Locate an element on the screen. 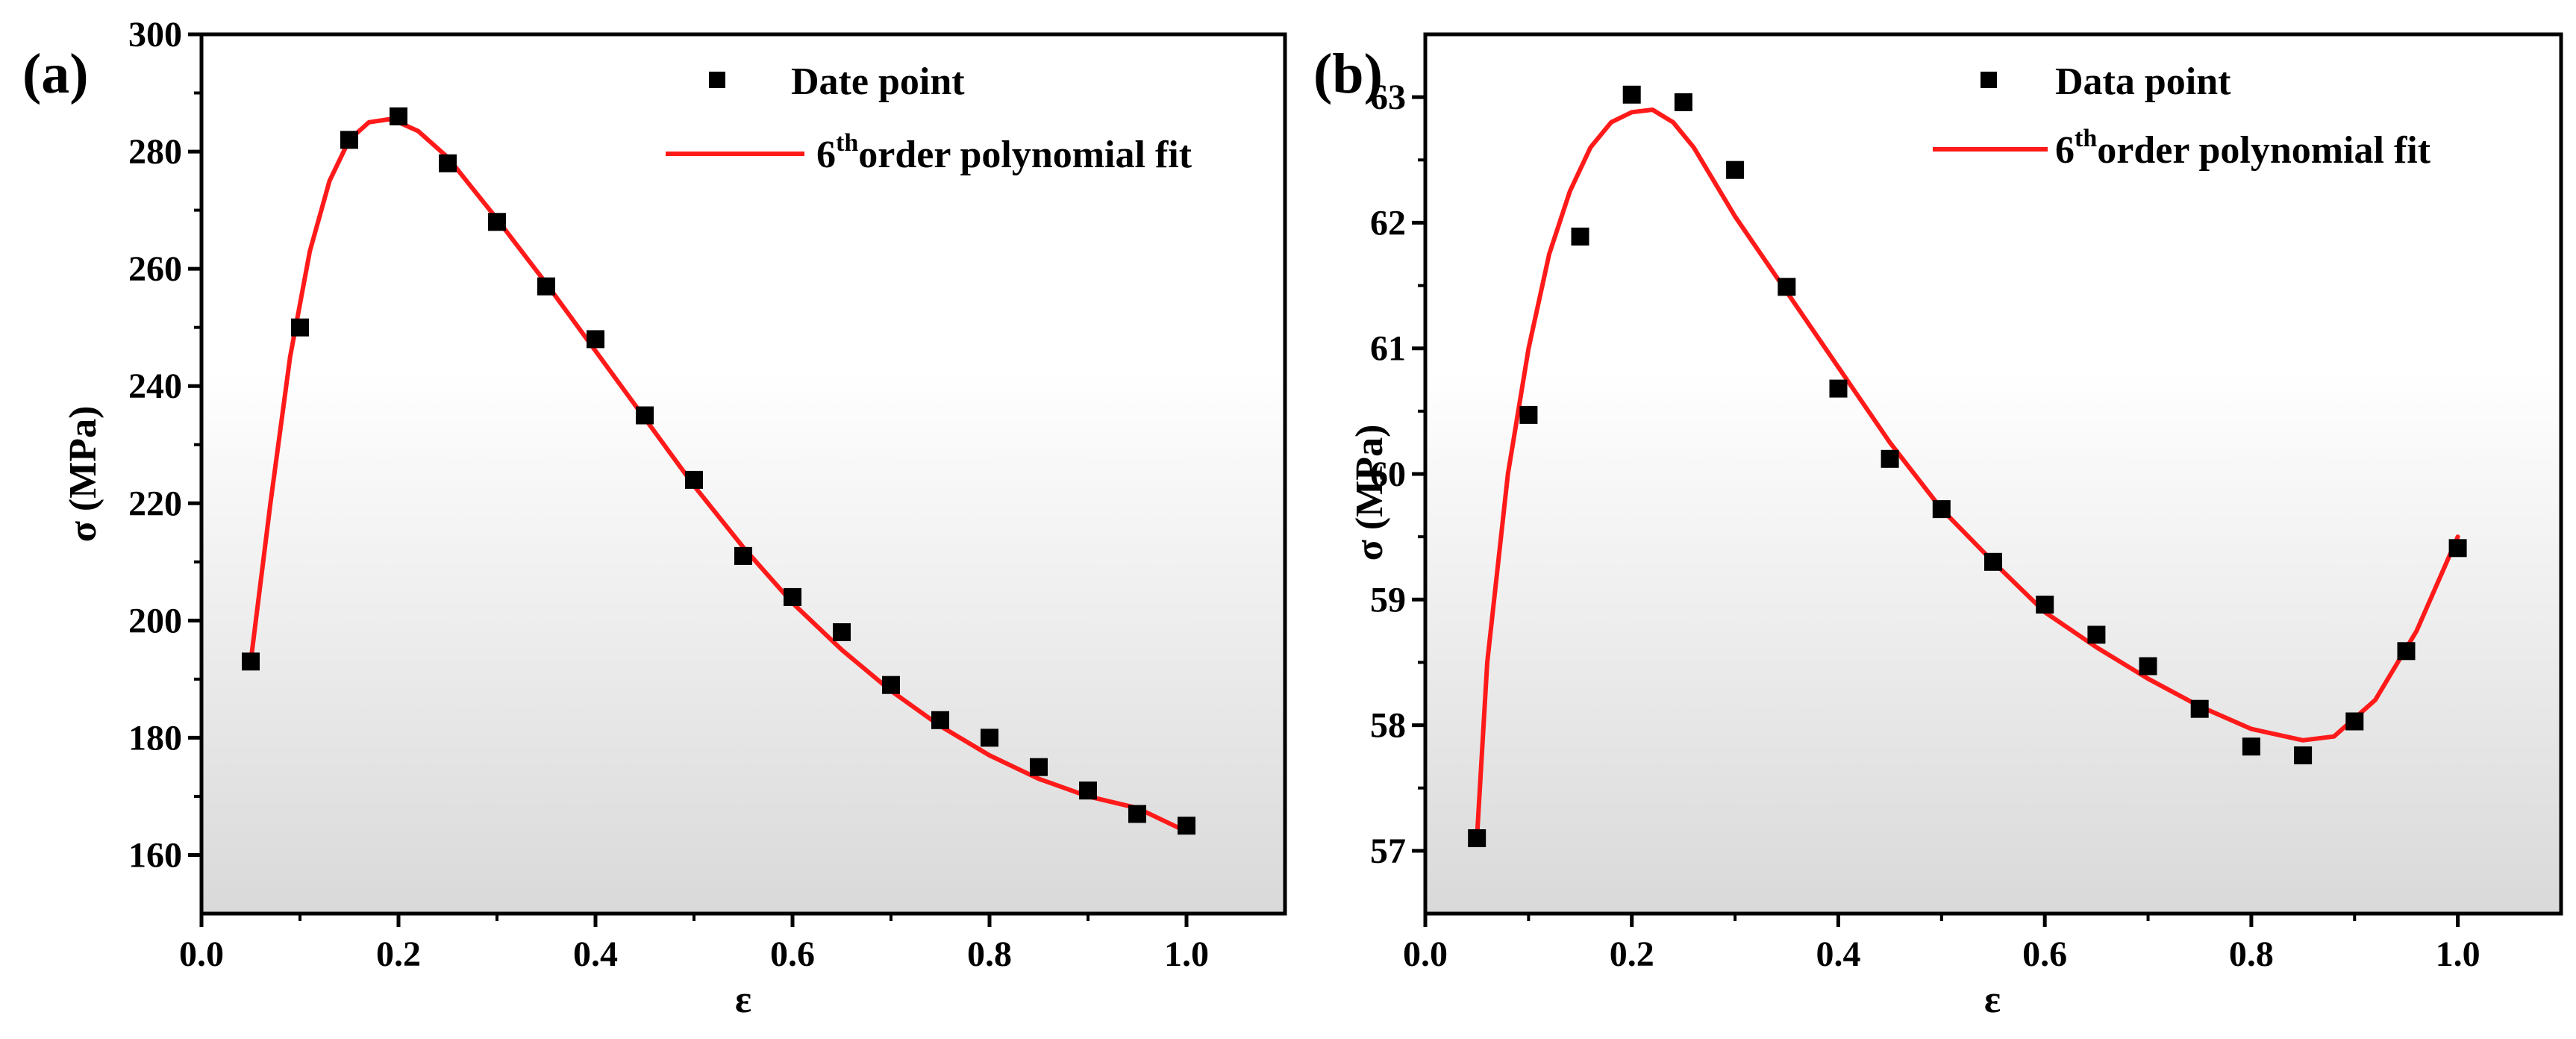 Image resolution: width=2576 pixels, height=1039 pixels. y-axis-ticks: 160 180 200 220 240 260 280 300 is located at coordinates (164, 445).